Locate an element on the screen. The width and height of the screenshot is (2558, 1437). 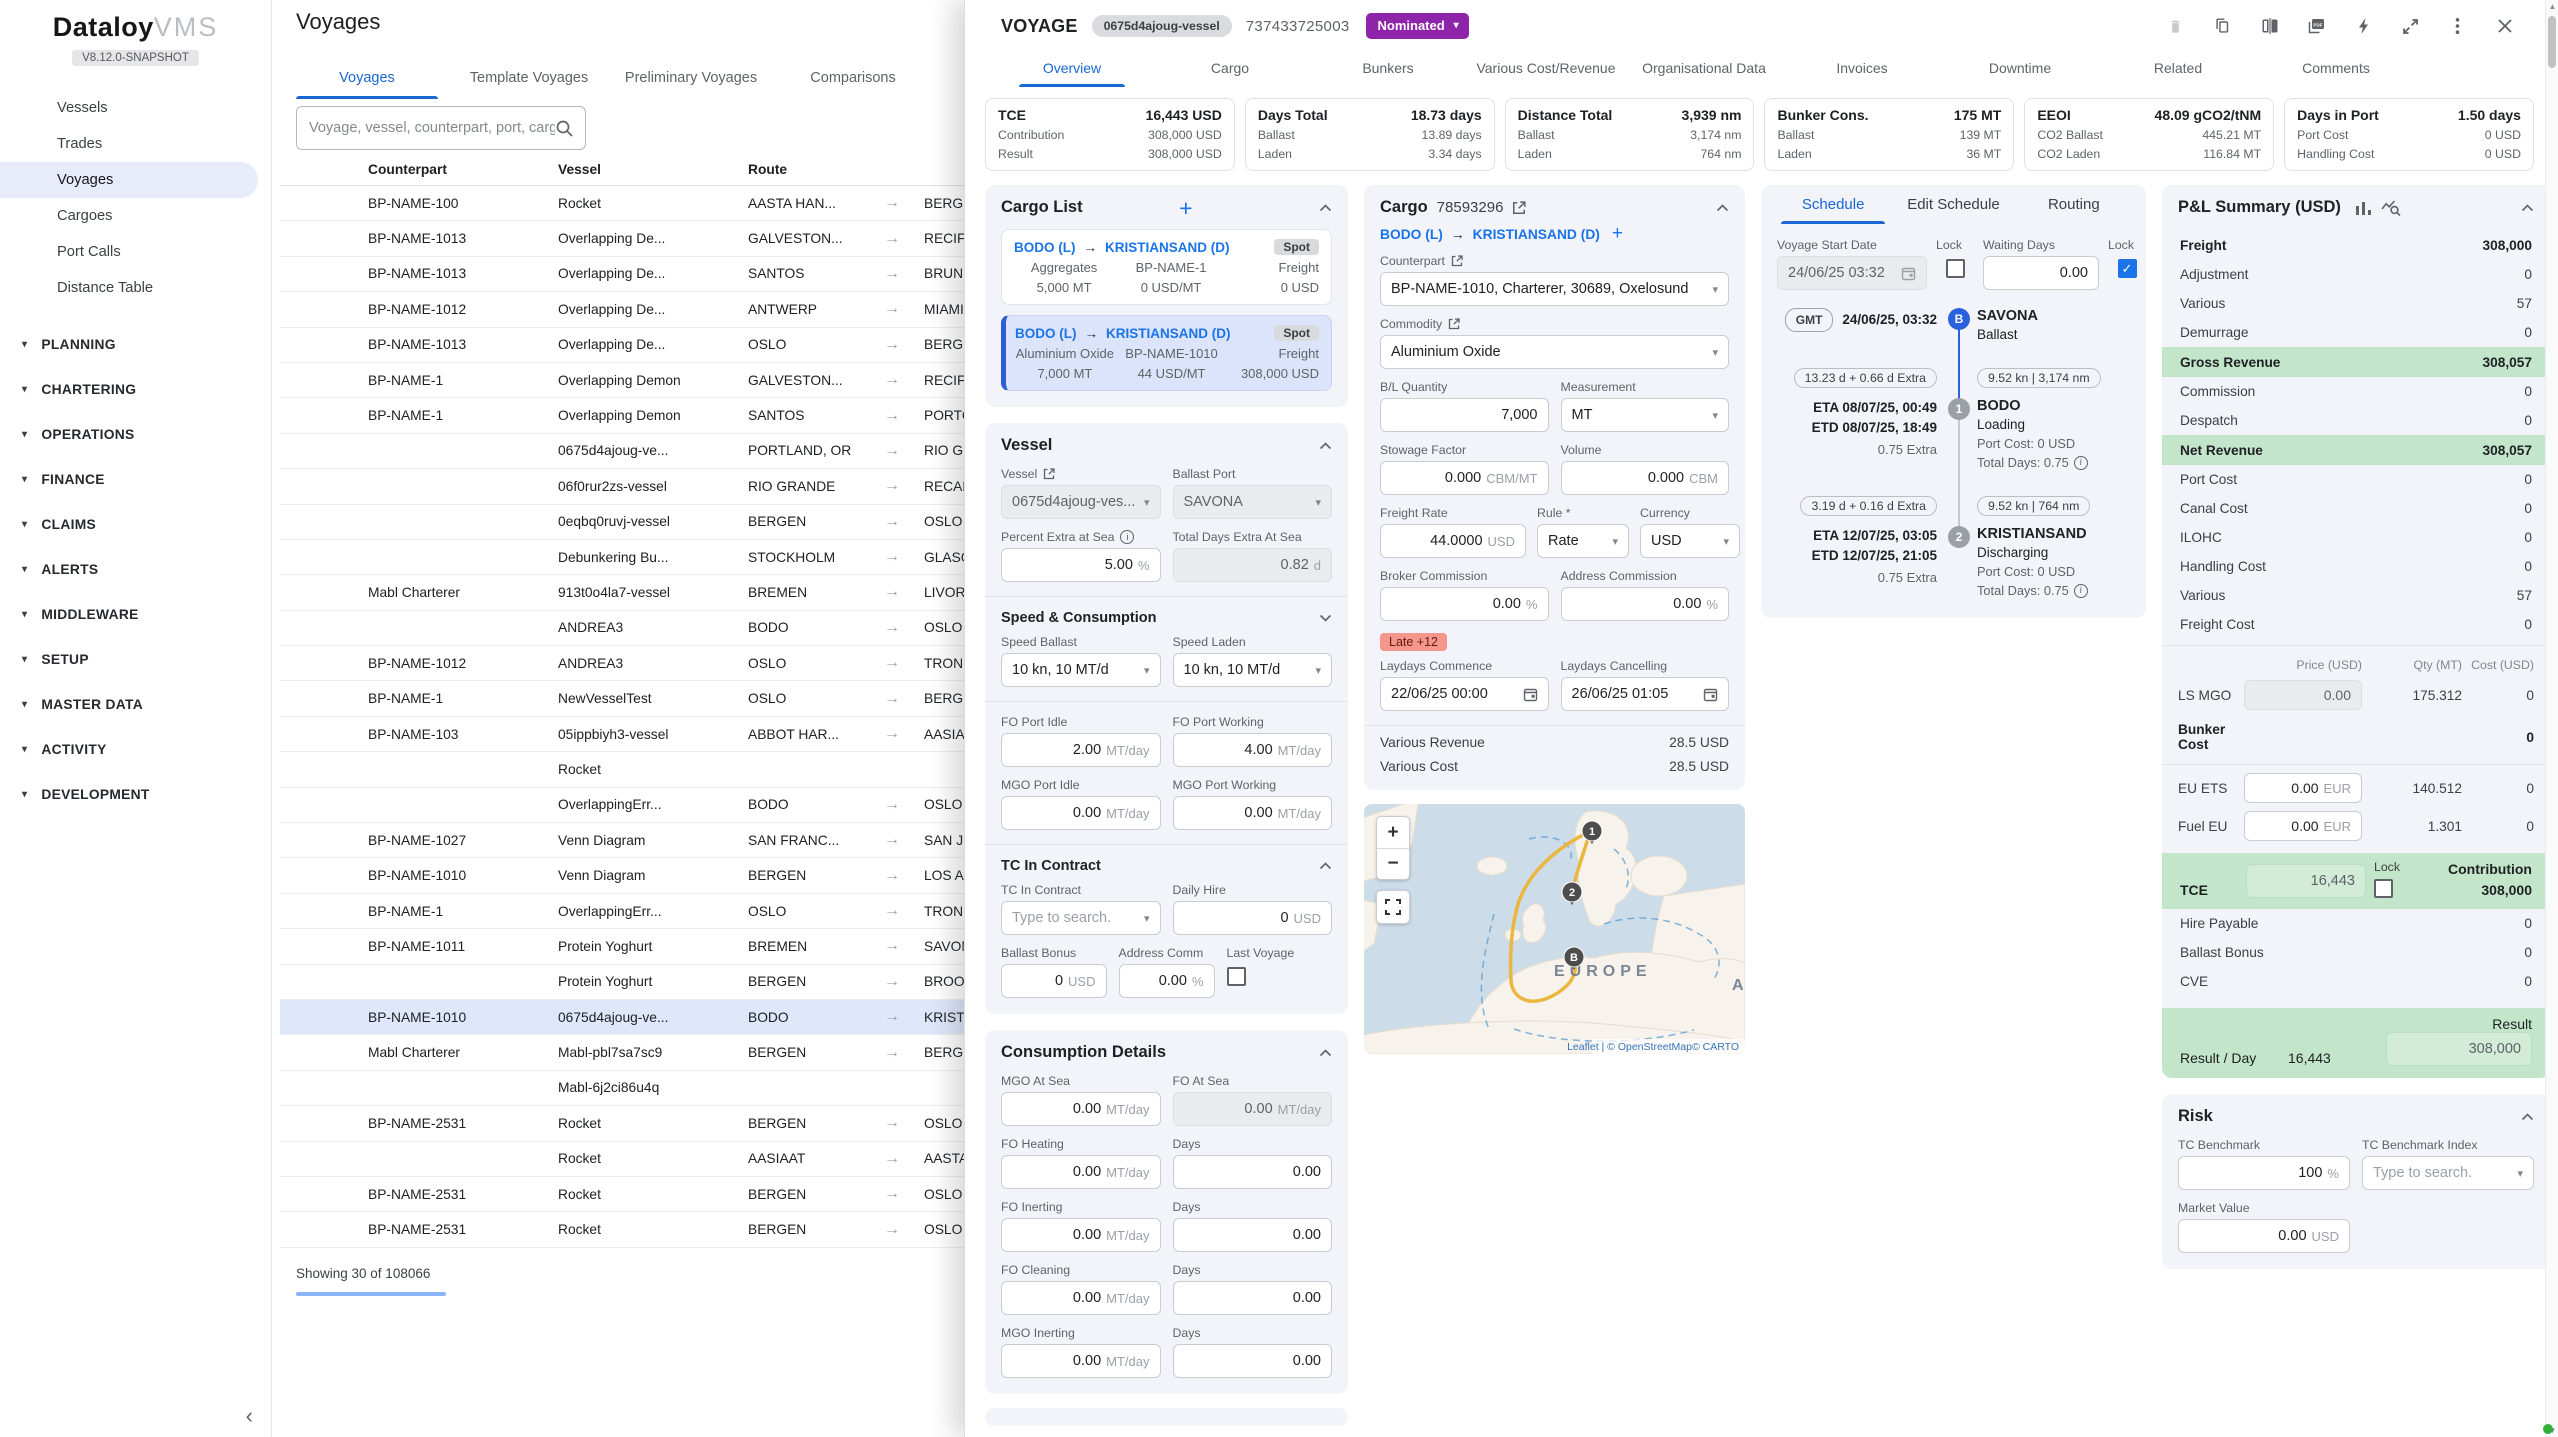
compare-icon is located at coordinates (2269, 26).